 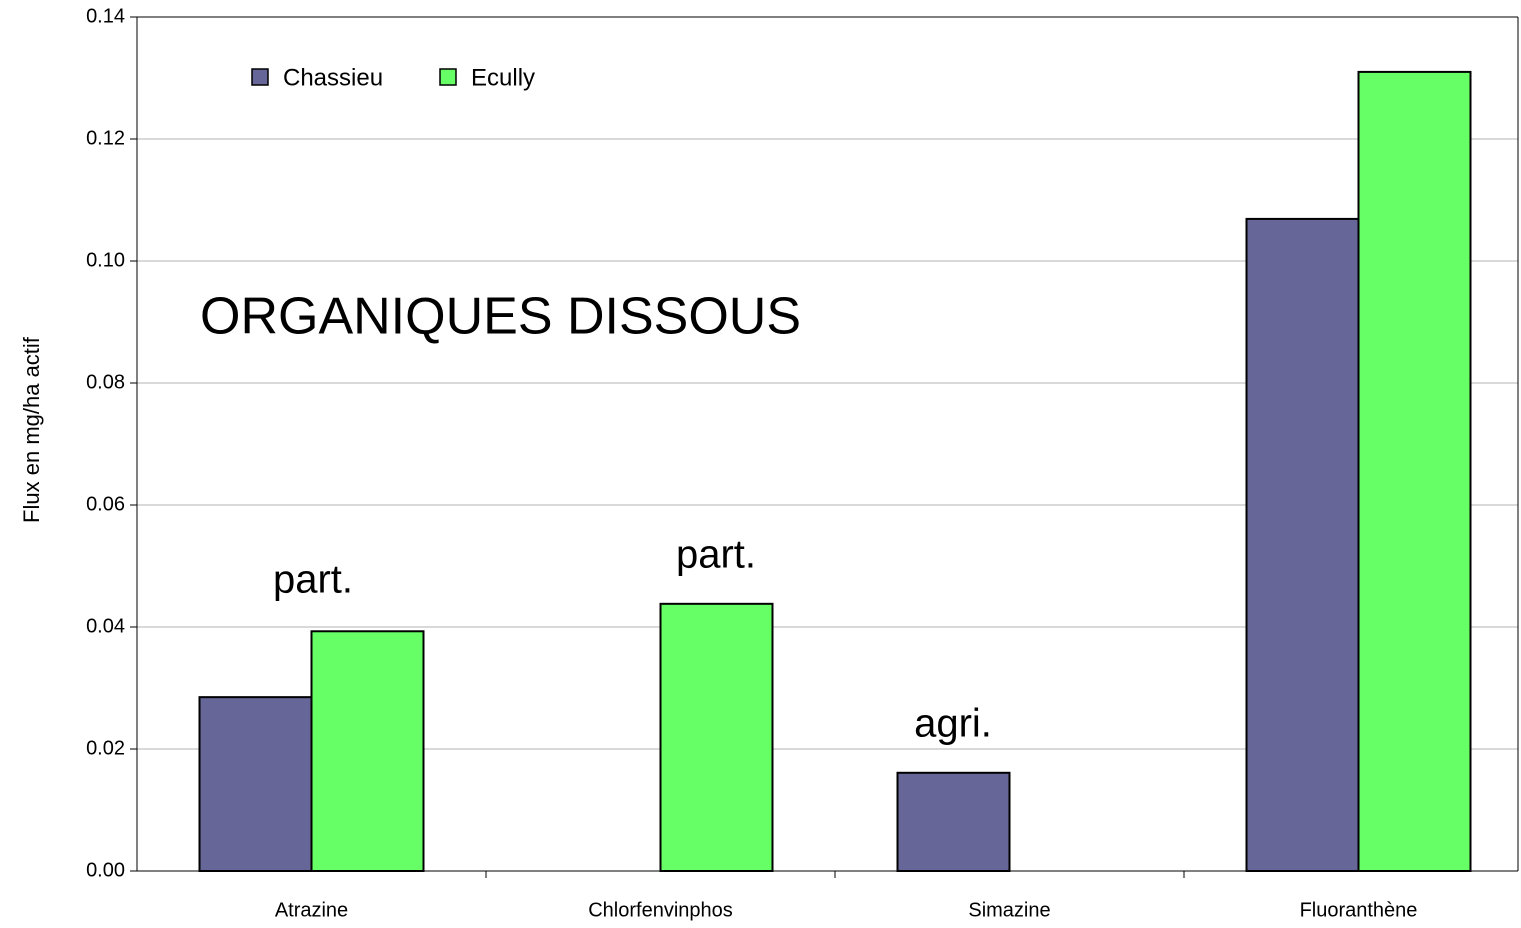 I want to click on y-tick-label: 0.12, so click(x=105, y=138).